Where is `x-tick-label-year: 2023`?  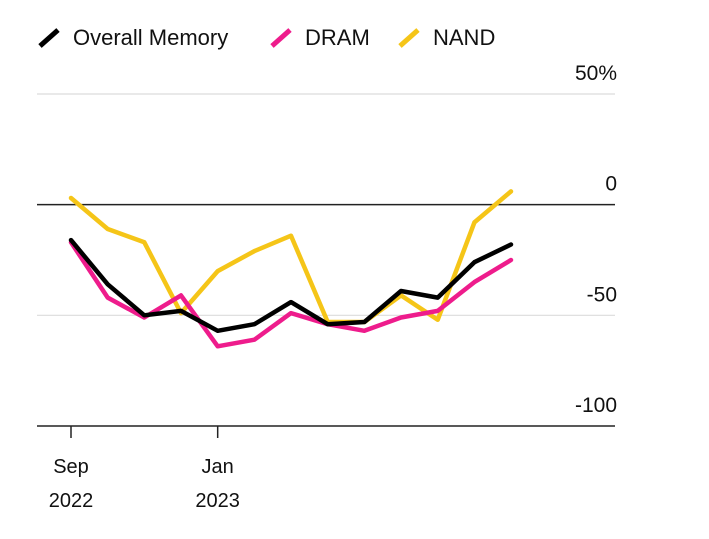 x-tick-label-year: 2023 is located at coordinates (217, 501).